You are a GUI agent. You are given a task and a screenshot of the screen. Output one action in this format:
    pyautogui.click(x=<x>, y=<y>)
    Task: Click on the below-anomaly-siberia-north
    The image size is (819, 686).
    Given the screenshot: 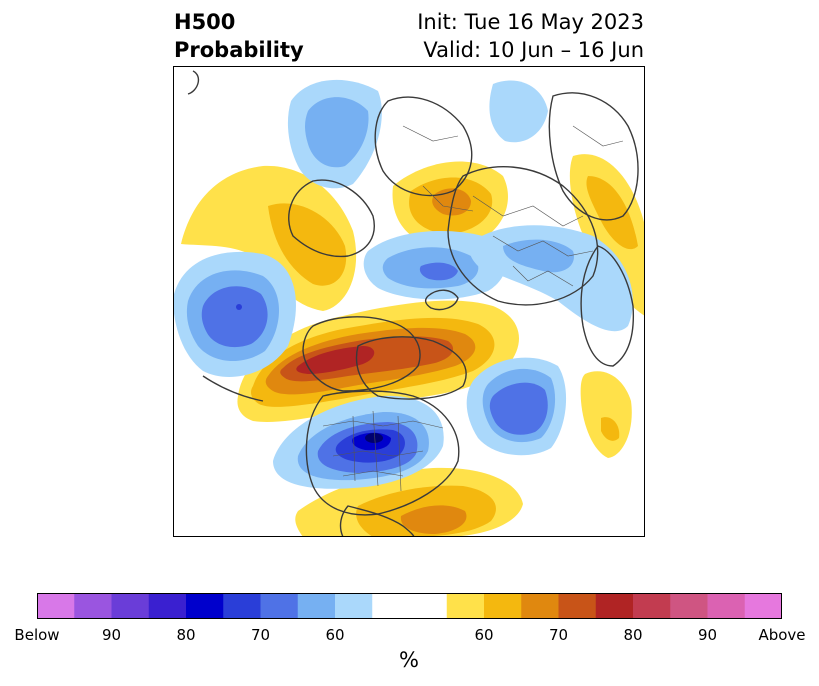 What is the action you would take?
    pyautogui.click(x=518, y=111)
    